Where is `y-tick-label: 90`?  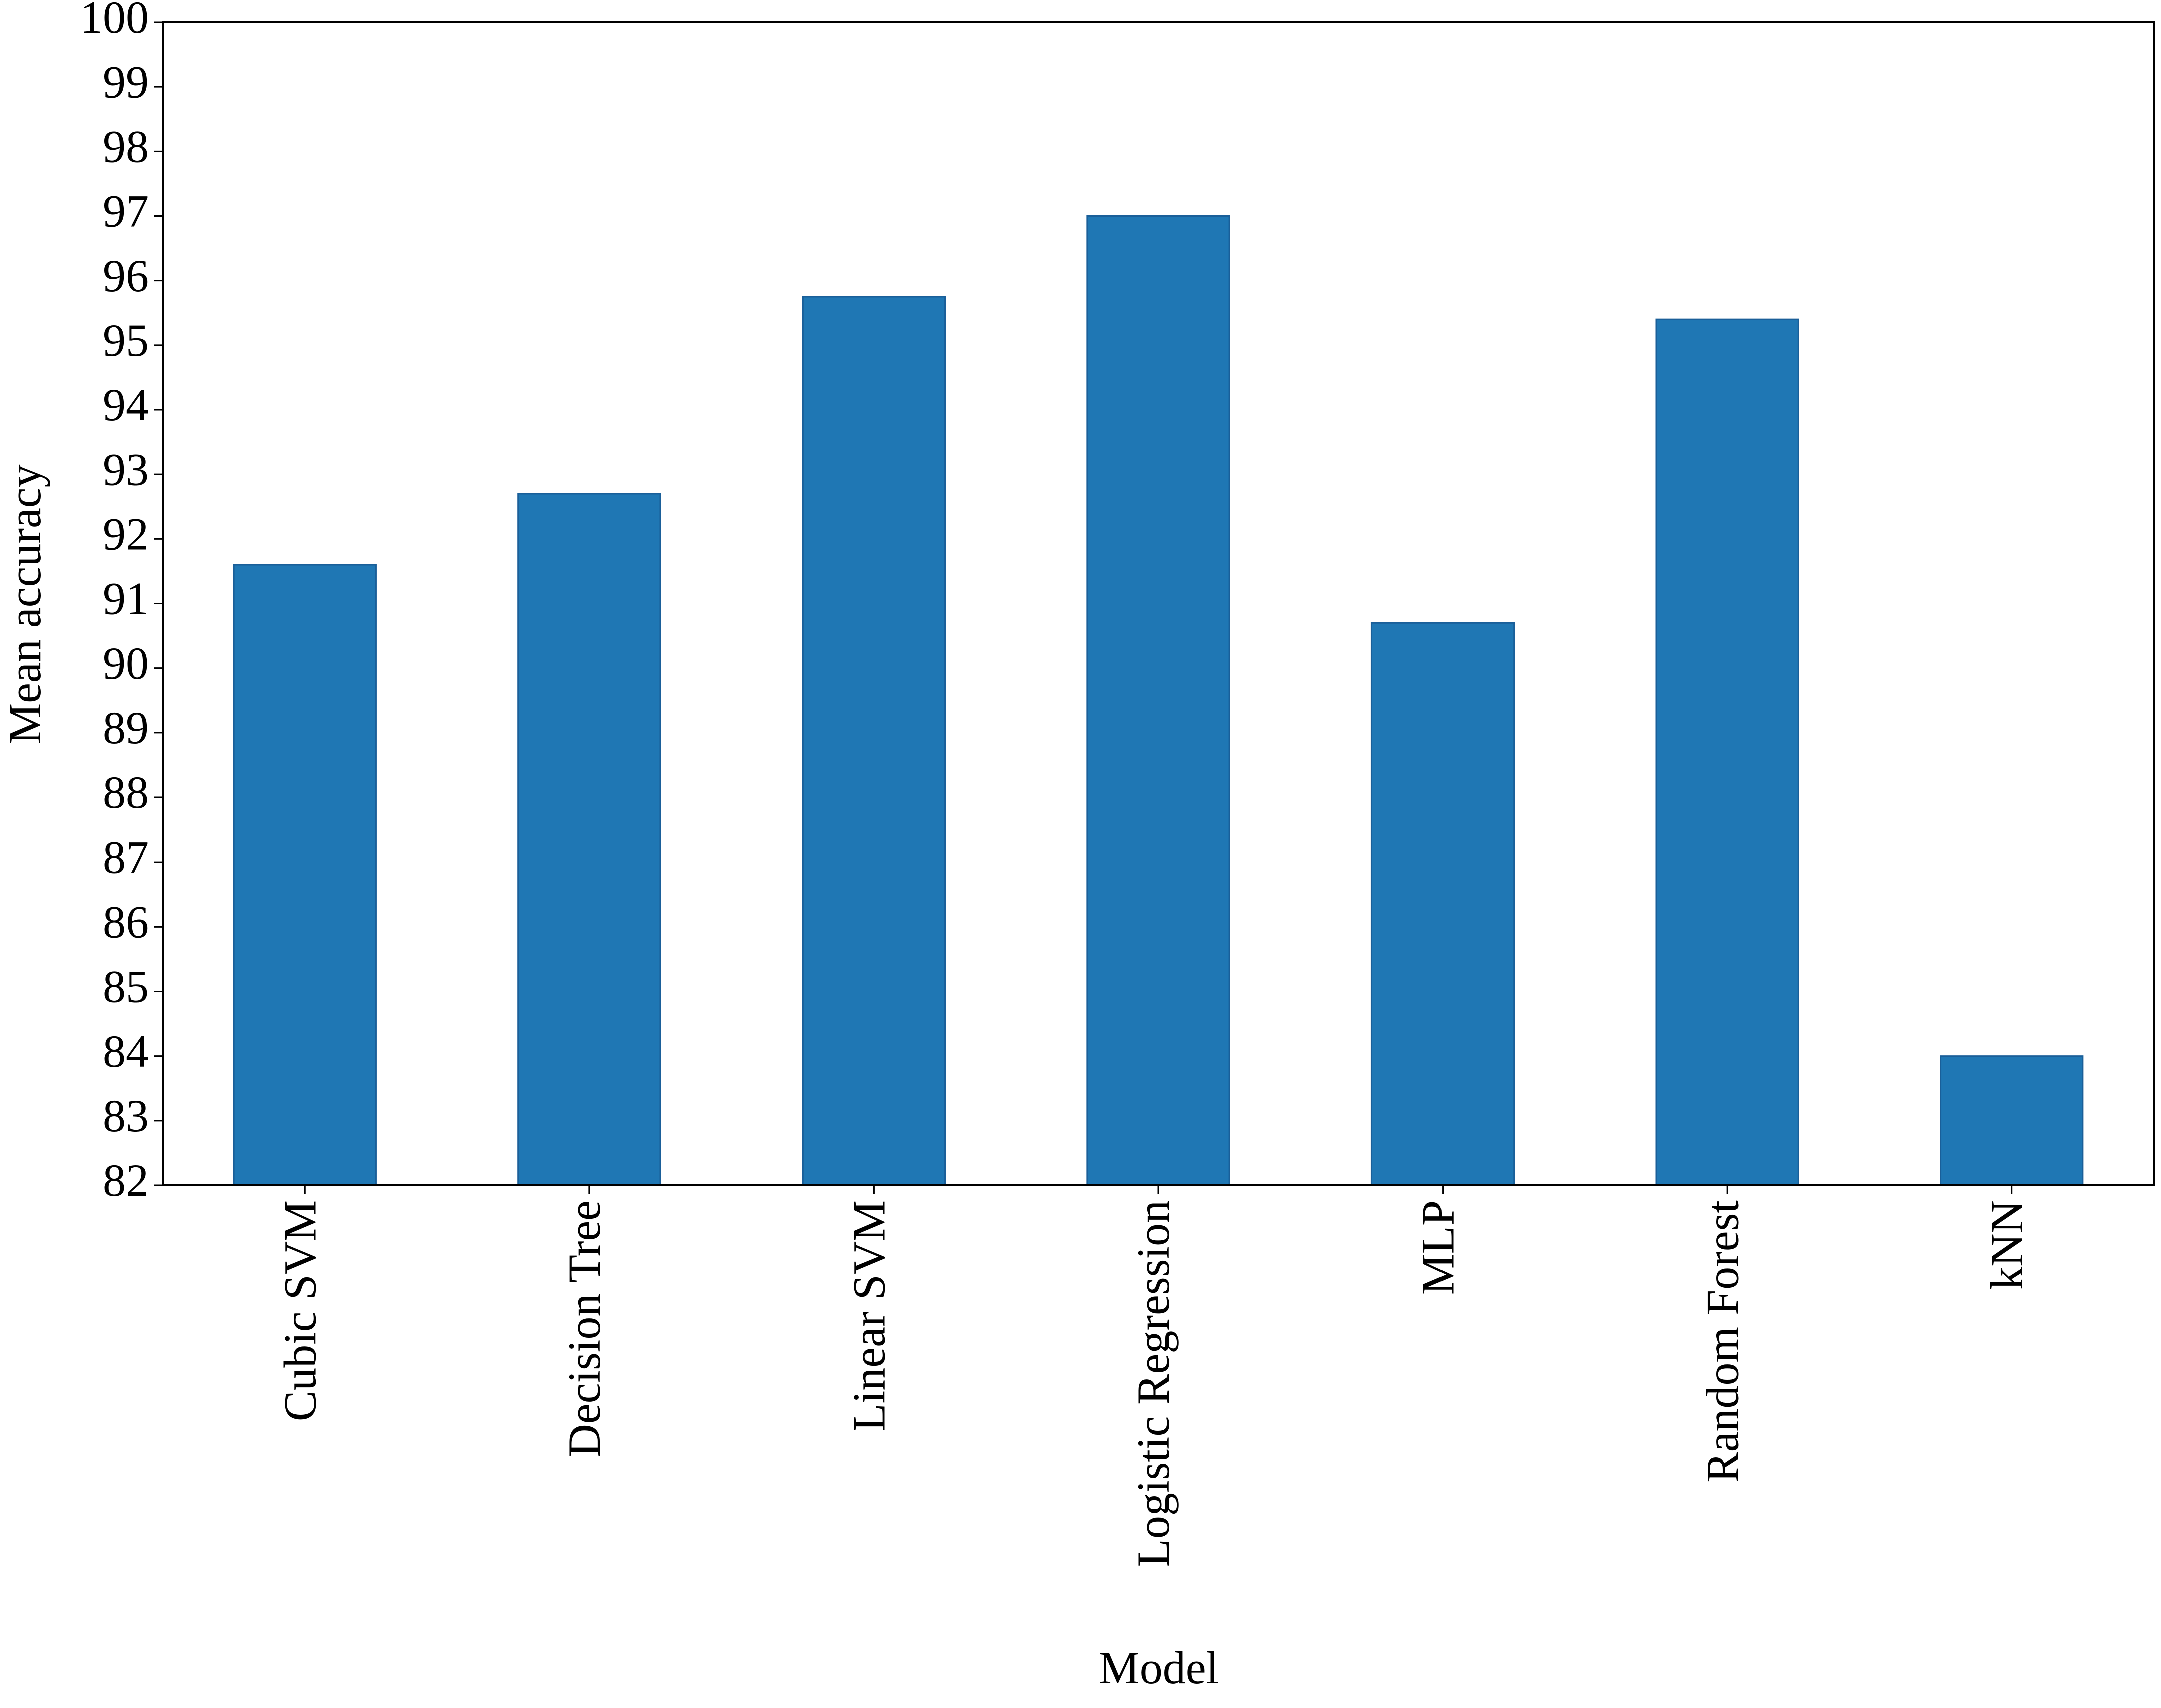
y-tick-label: 90 is located at coordinates (126, 664).